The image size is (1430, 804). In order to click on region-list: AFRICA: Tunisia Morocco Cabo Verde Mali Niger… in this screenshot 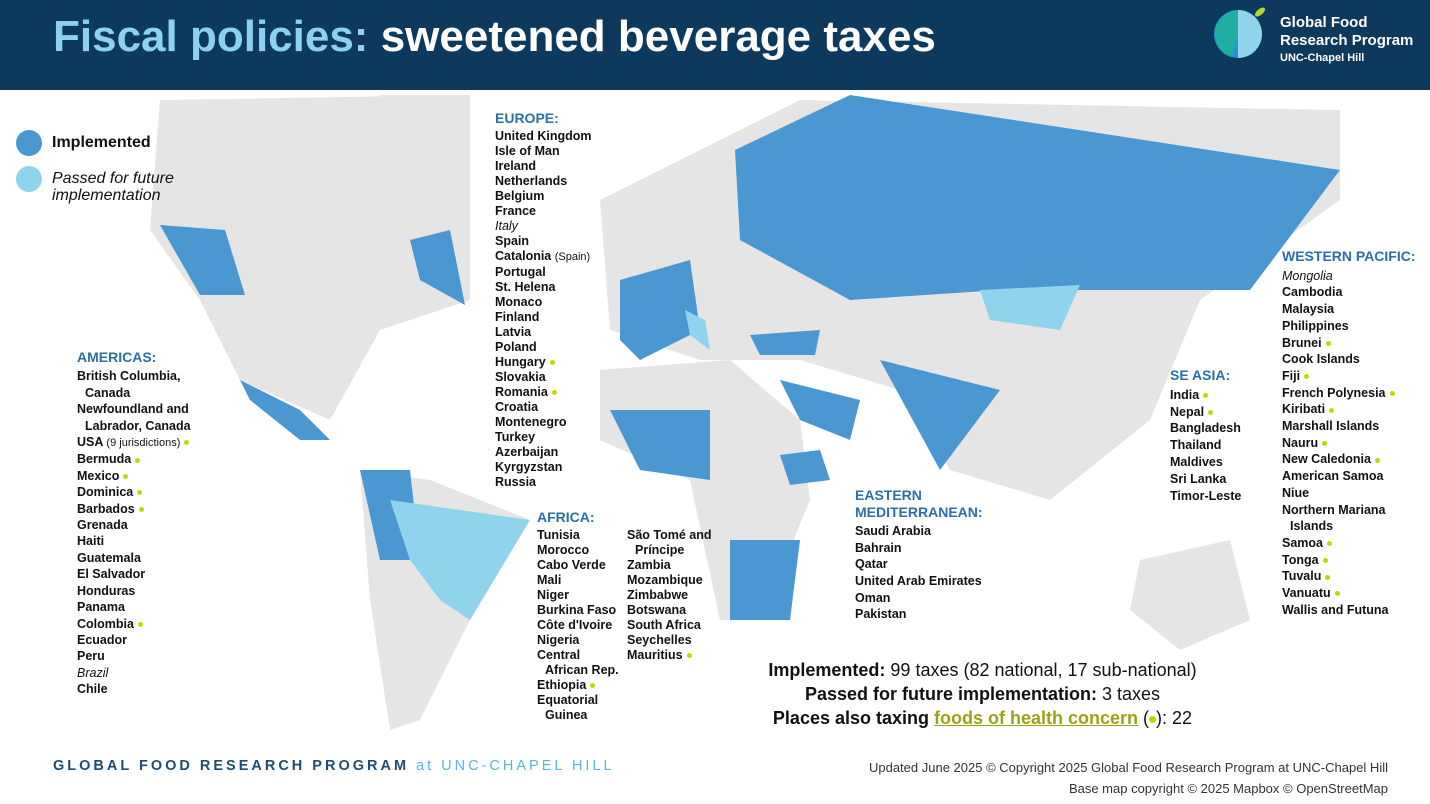, I will do `click(579, 616)`.